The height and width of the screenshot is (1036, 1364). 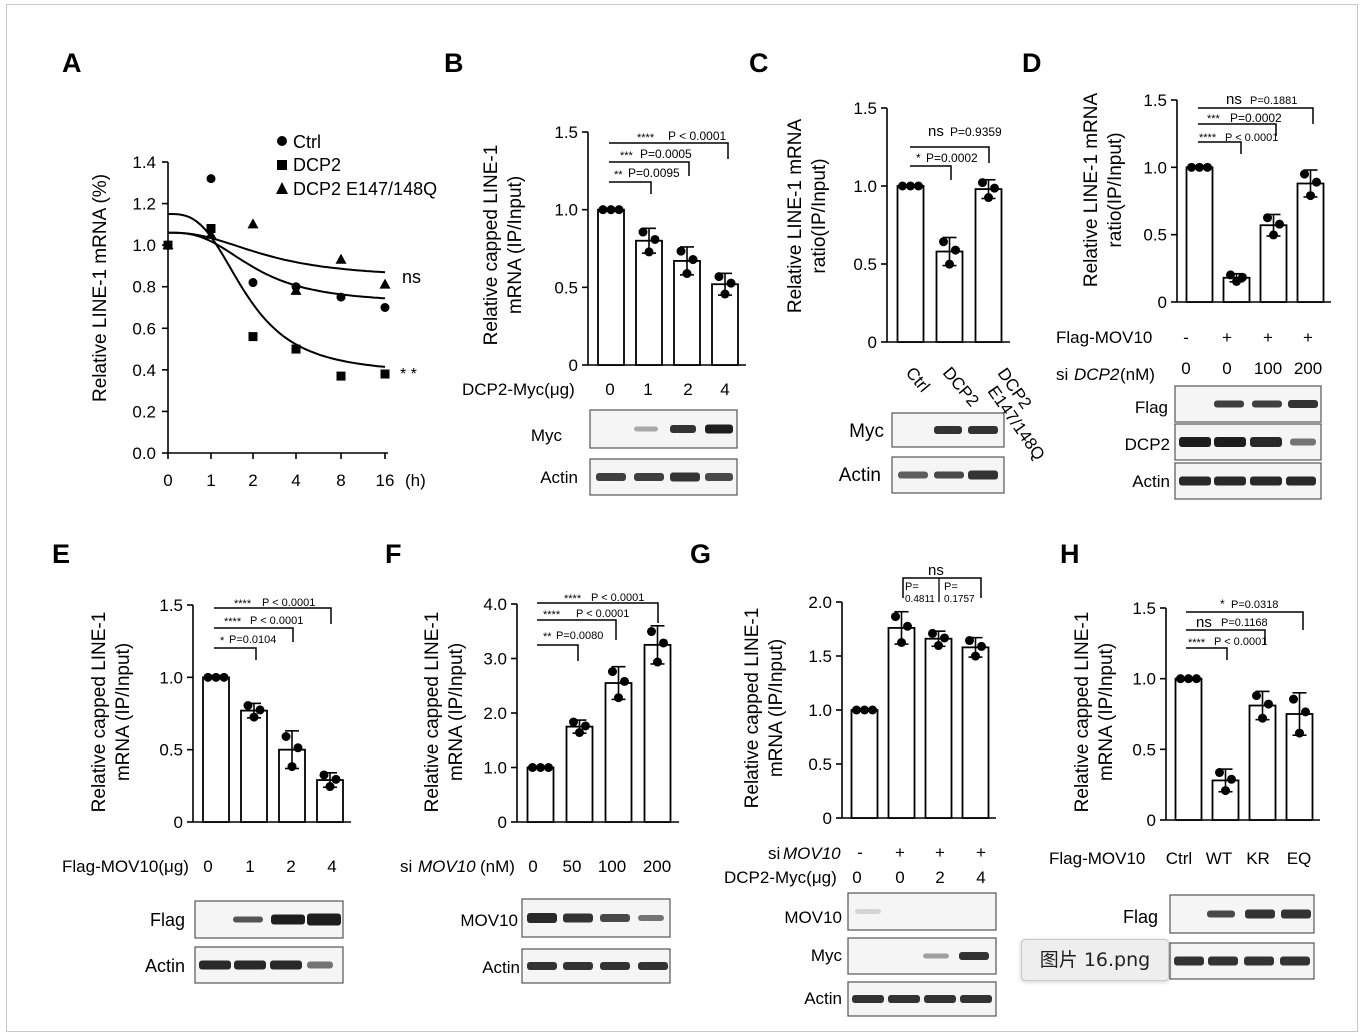 What do you see at coordinates (566, 132) in the screenshot?
I see `y-tick-label: 1.5` at bounding box center [566, 132].